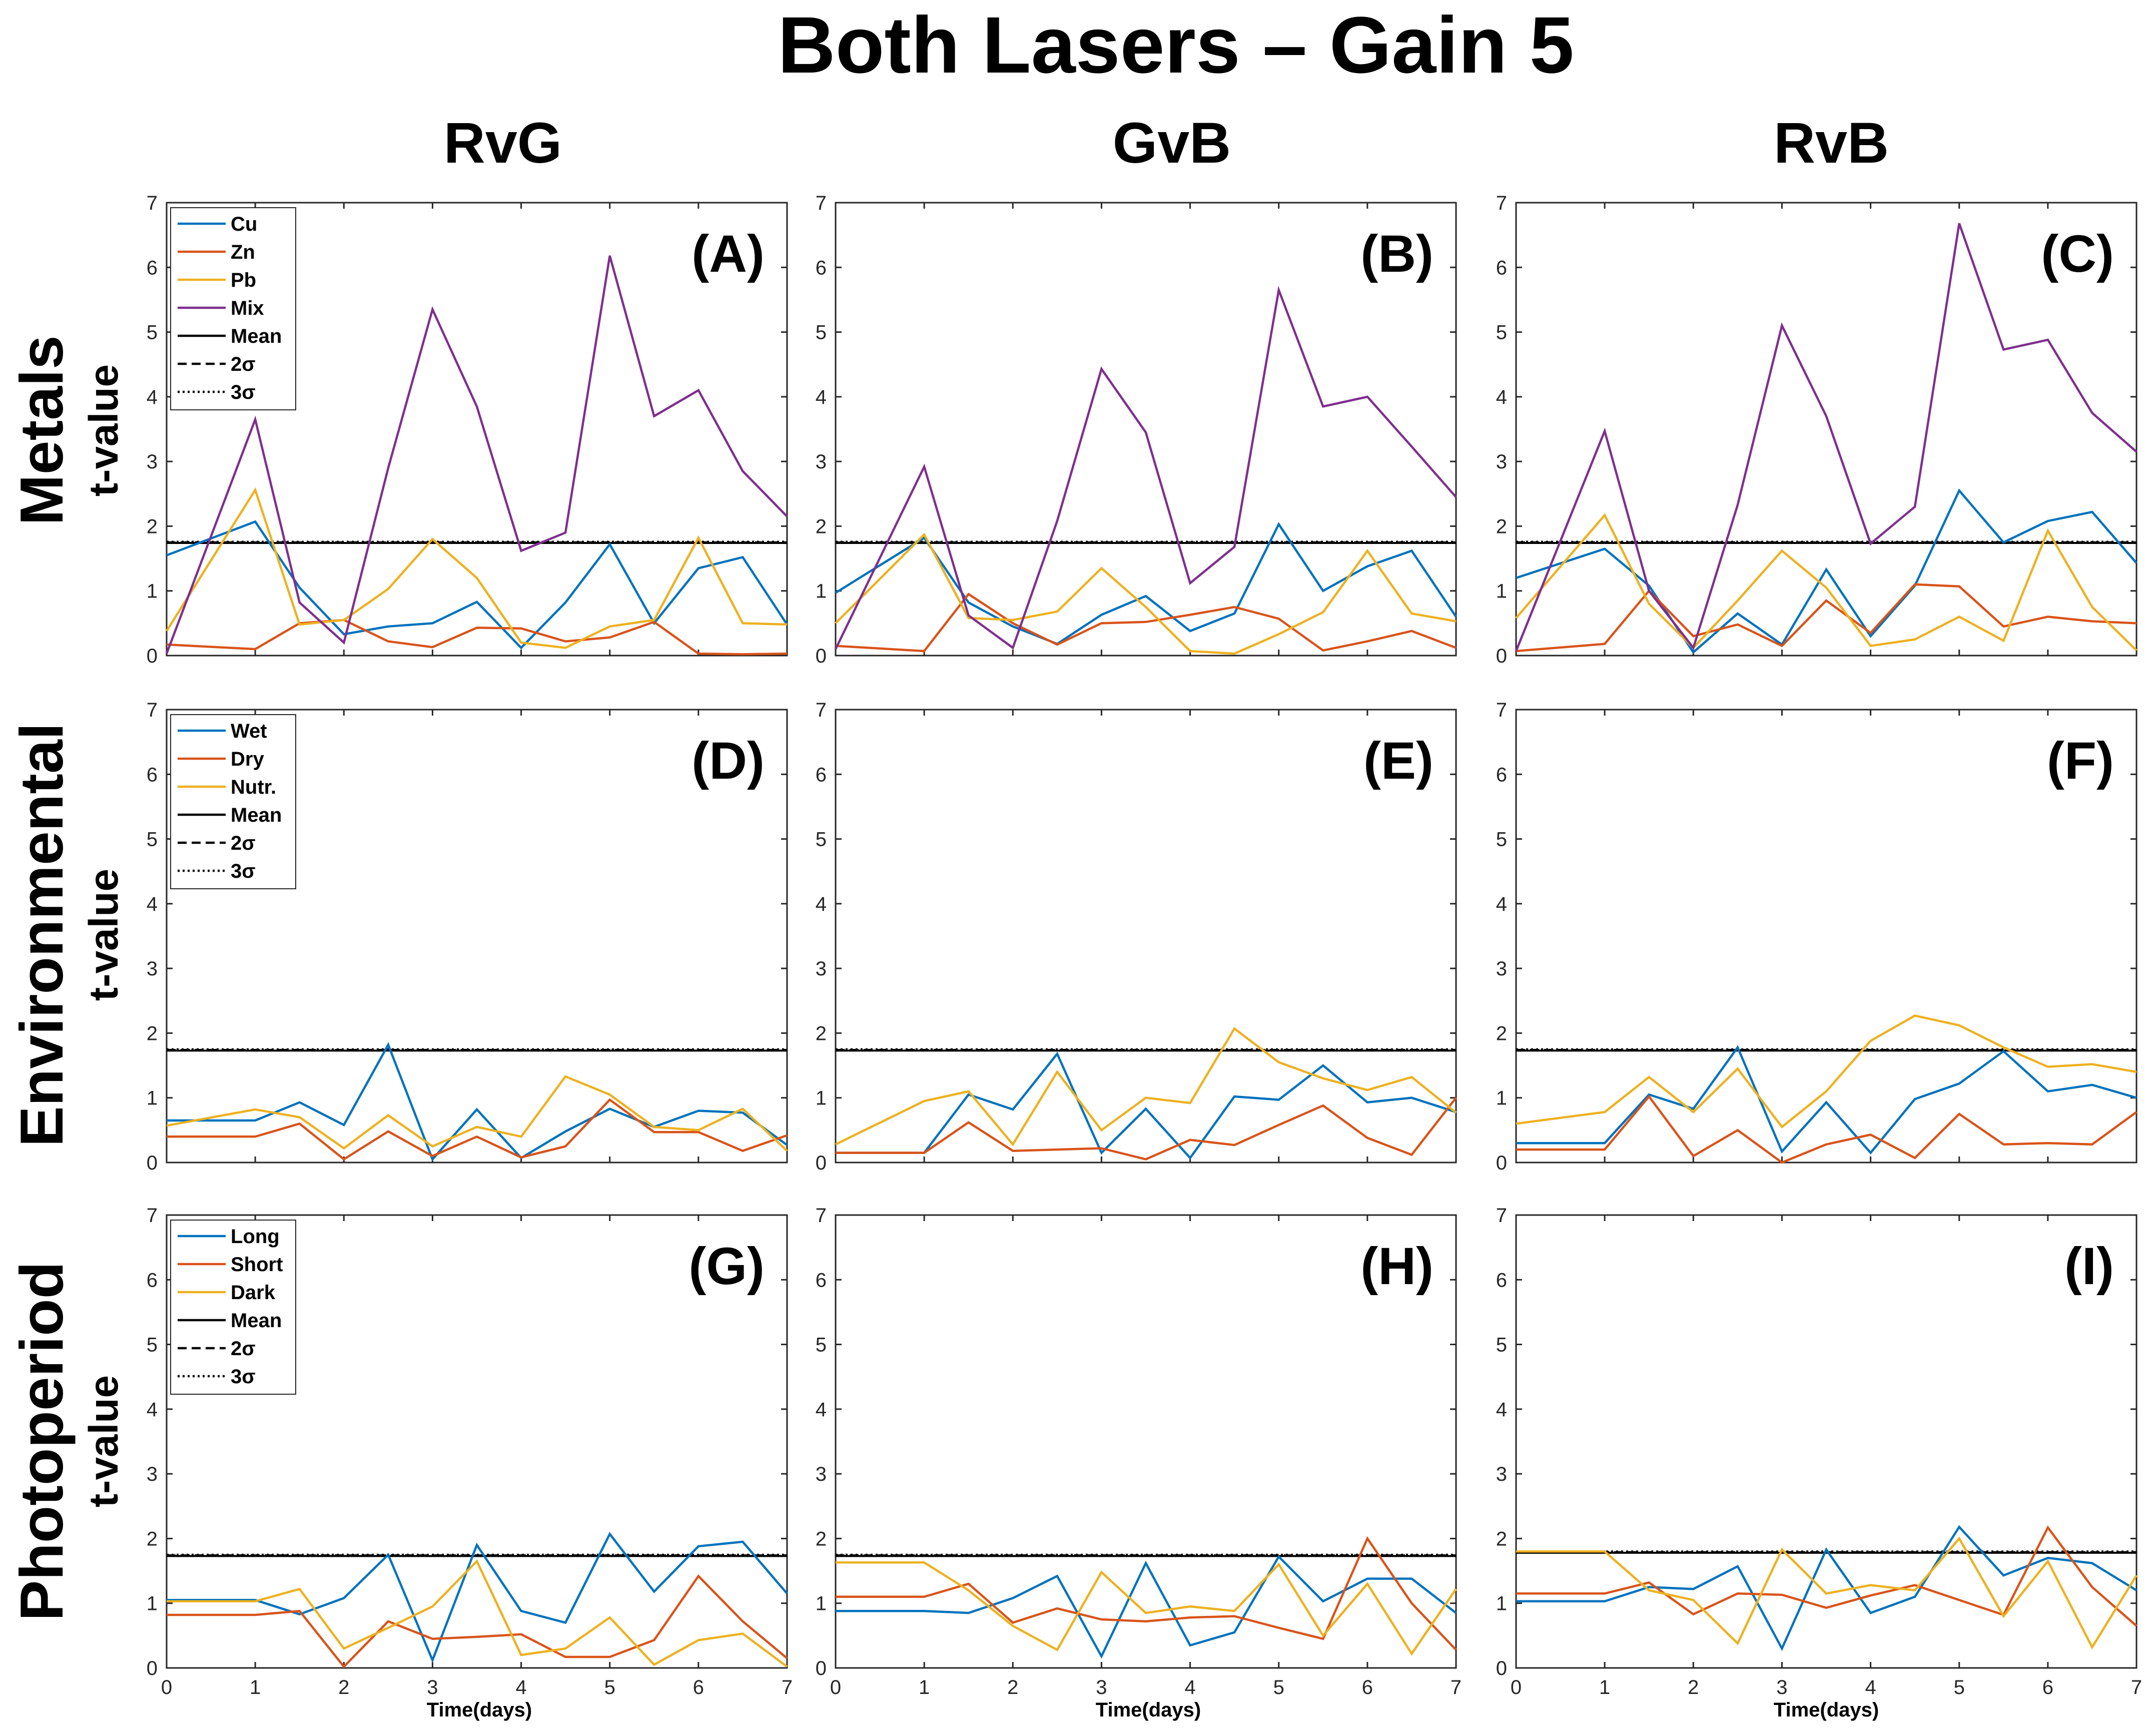  I want to click on panel-f: 0 1 2 3 4 5 6 7 (F), so click(1816, 936).